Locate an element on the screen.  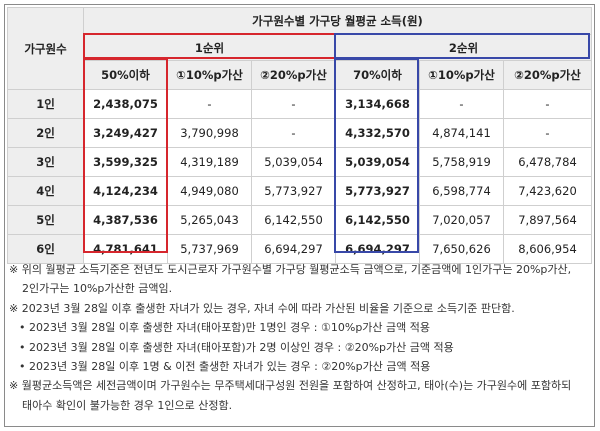
table-cell: 8,606,954 is located at coordinates (547, 249).